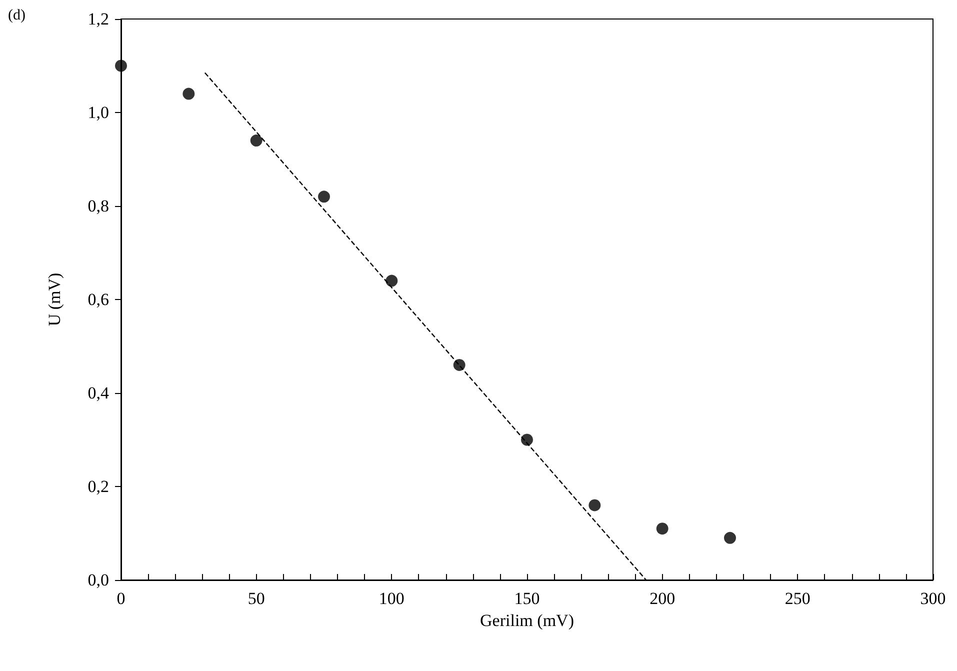  What do you see at coordinates (663, 598) in the screenshot?
I see `x-tick-label: 200` at bounding box center [663, 598].